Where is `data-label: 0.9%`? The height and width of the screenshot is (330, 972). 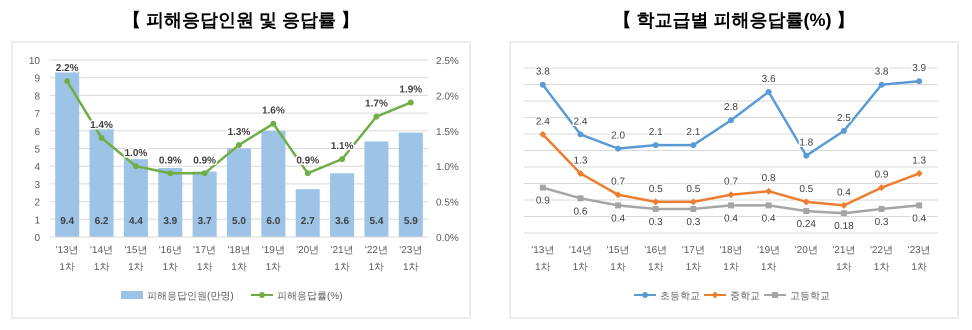 data-label: 0.9% is located at coordinates (204, 160).